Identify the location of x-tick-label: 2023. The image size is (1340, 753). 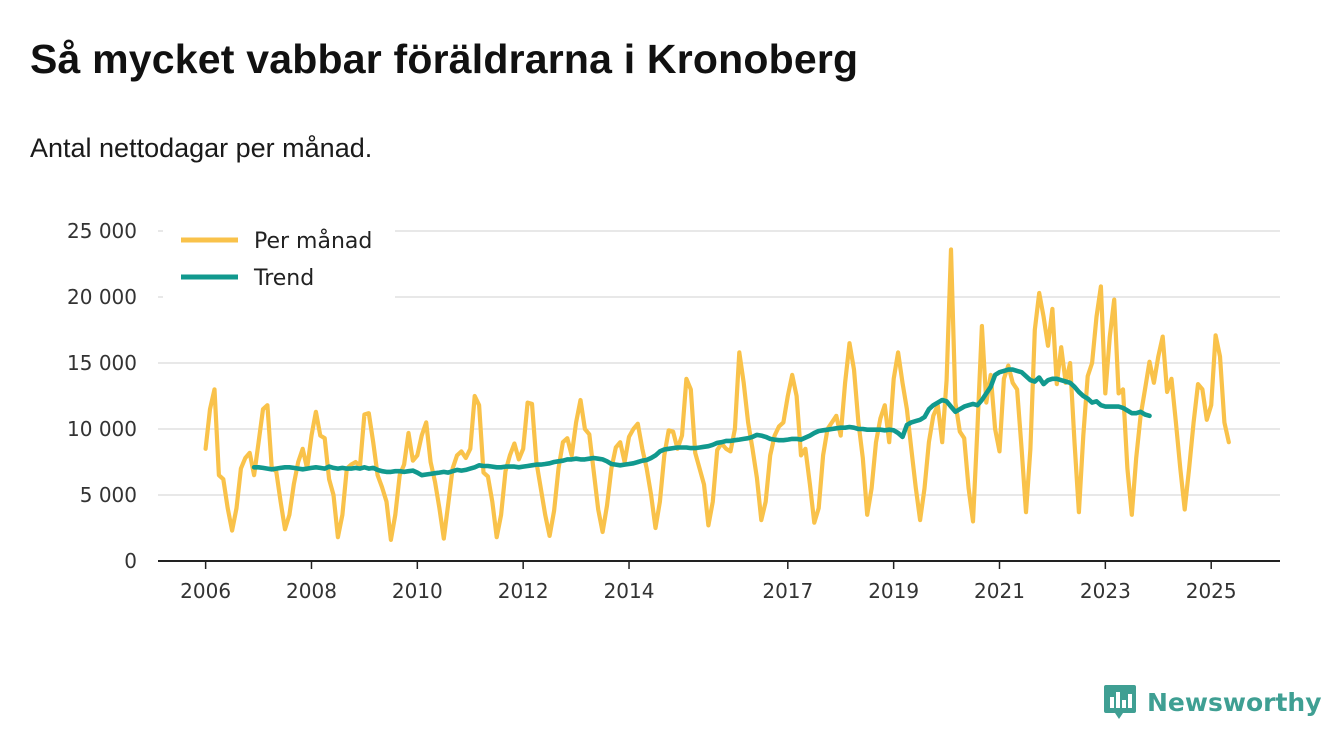
(1105, 591).